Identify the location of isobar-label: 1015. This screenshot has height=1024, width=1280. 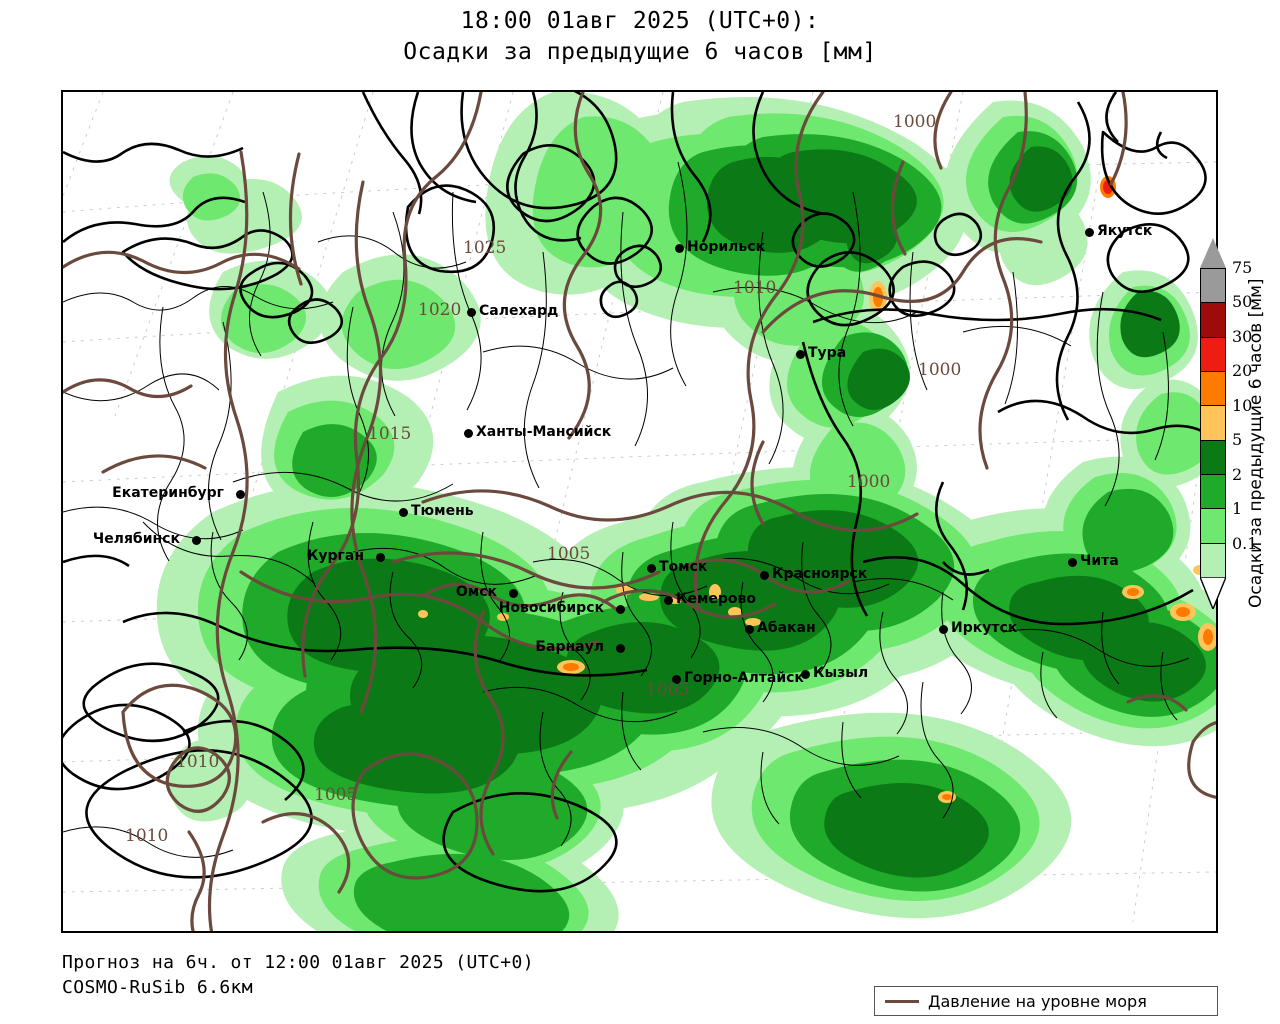
(390, 434).